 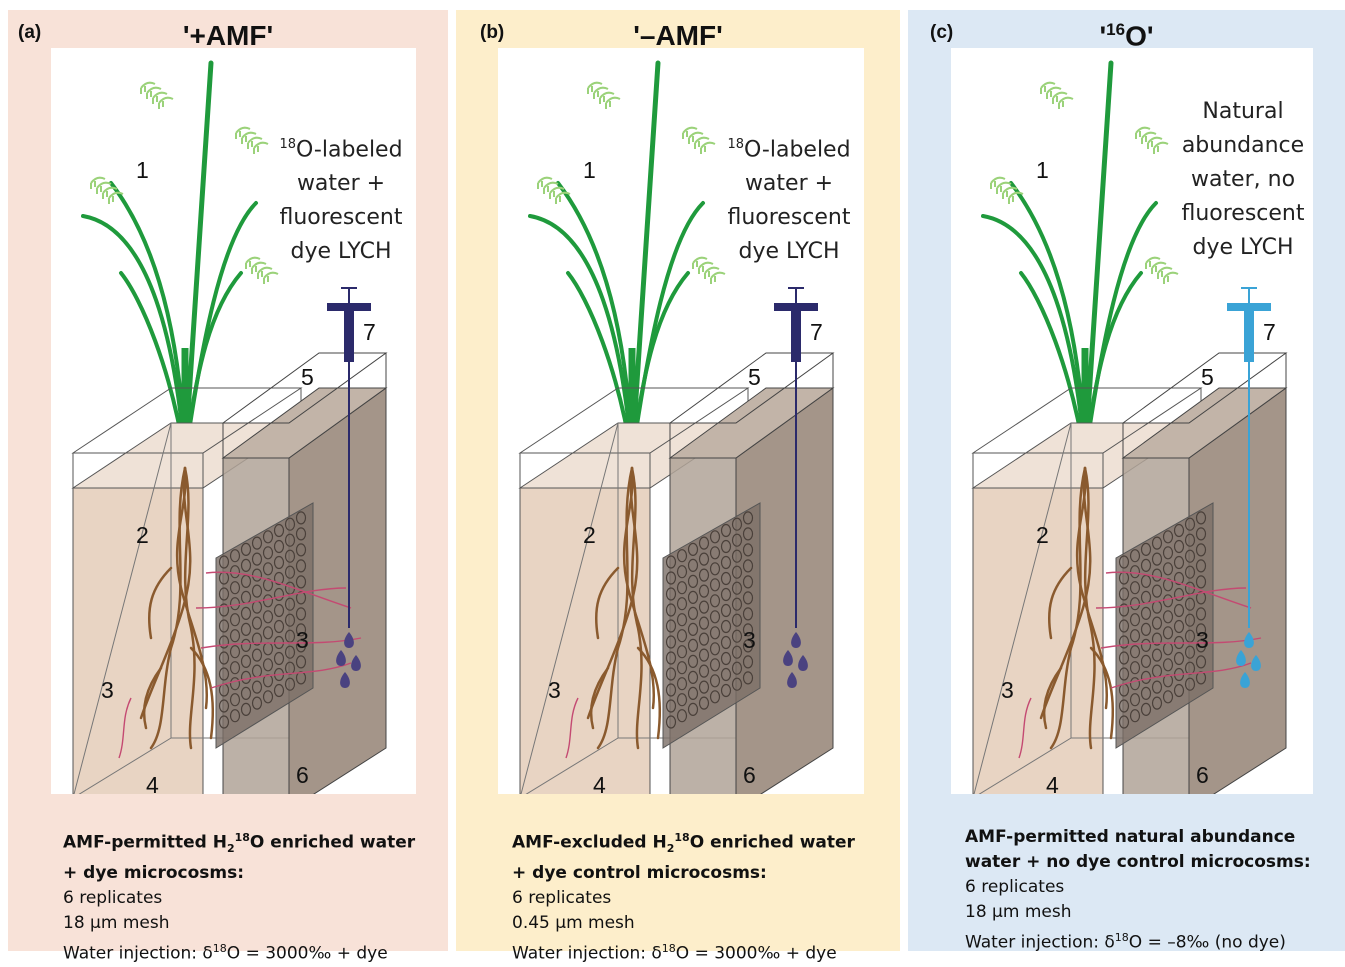 What do you see at coordinates (1164, 625) in the screenshot?
I see `mesh-panel` at bounding box center [1164, 625].